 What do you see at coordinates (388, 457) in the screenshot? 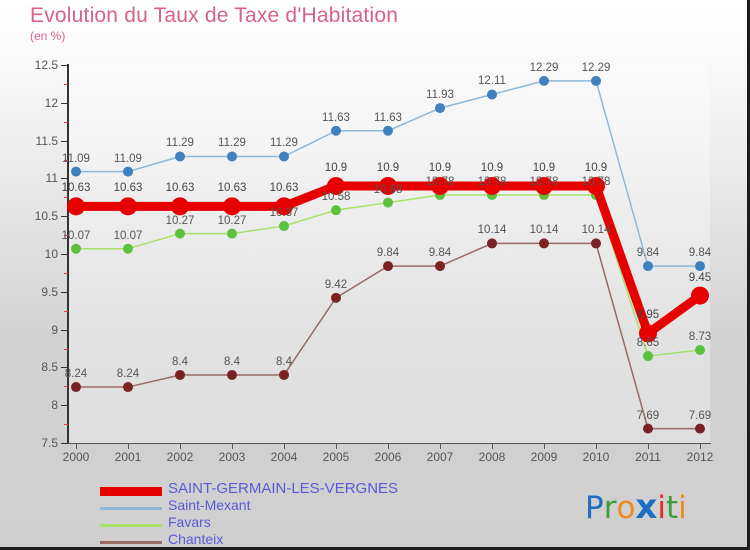
I see `x-axis-label: 2006` at bounding box center [388, 457].